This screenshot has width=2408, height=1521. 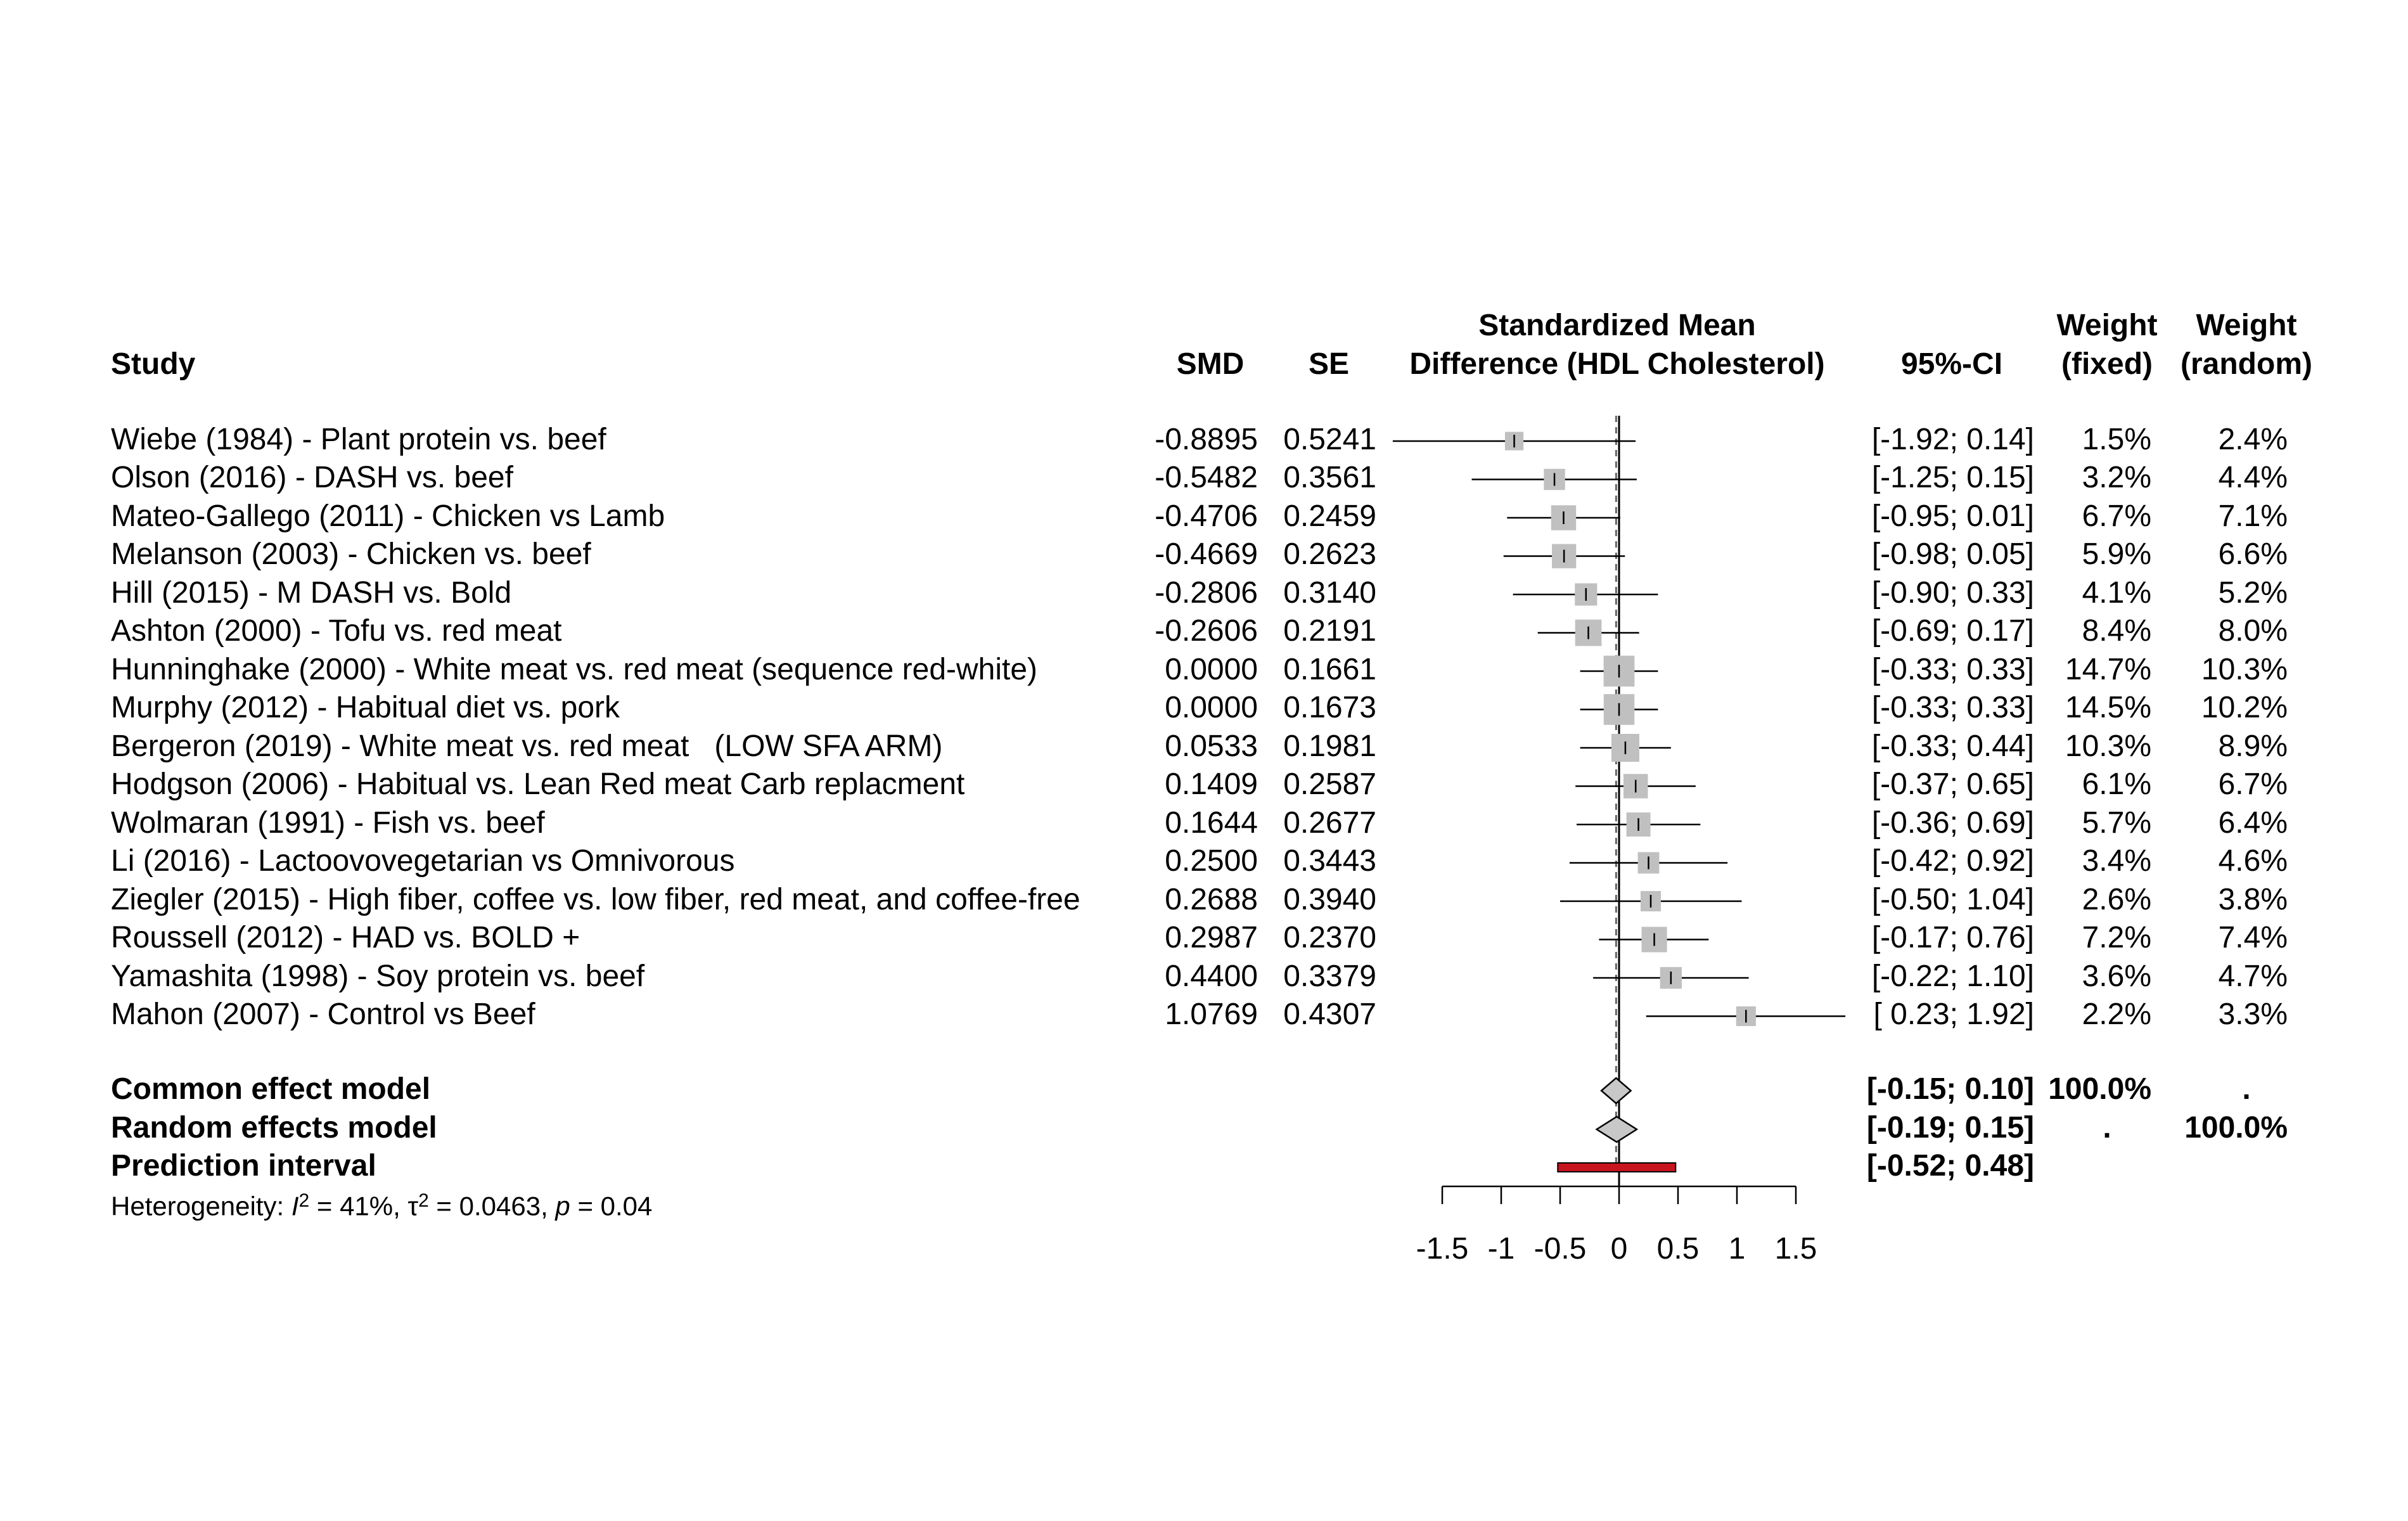 What do you see at coordinates (1952, 593) in the screenshot?
I see `study-ci: [-0.90; 0.33]` at bounding box center [1952, 593].